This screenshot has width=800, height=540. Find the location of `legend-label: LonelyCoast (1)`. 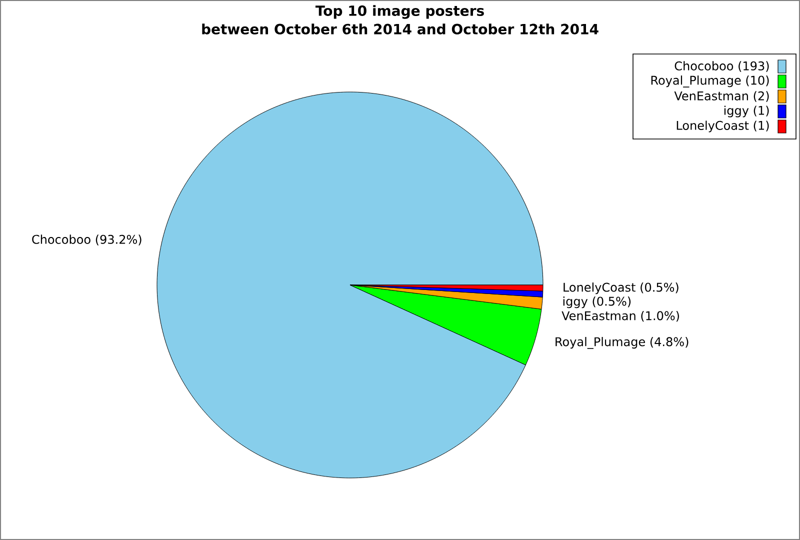

legend-label: LonelyCoast (1) is located at coordinates (722, 126).